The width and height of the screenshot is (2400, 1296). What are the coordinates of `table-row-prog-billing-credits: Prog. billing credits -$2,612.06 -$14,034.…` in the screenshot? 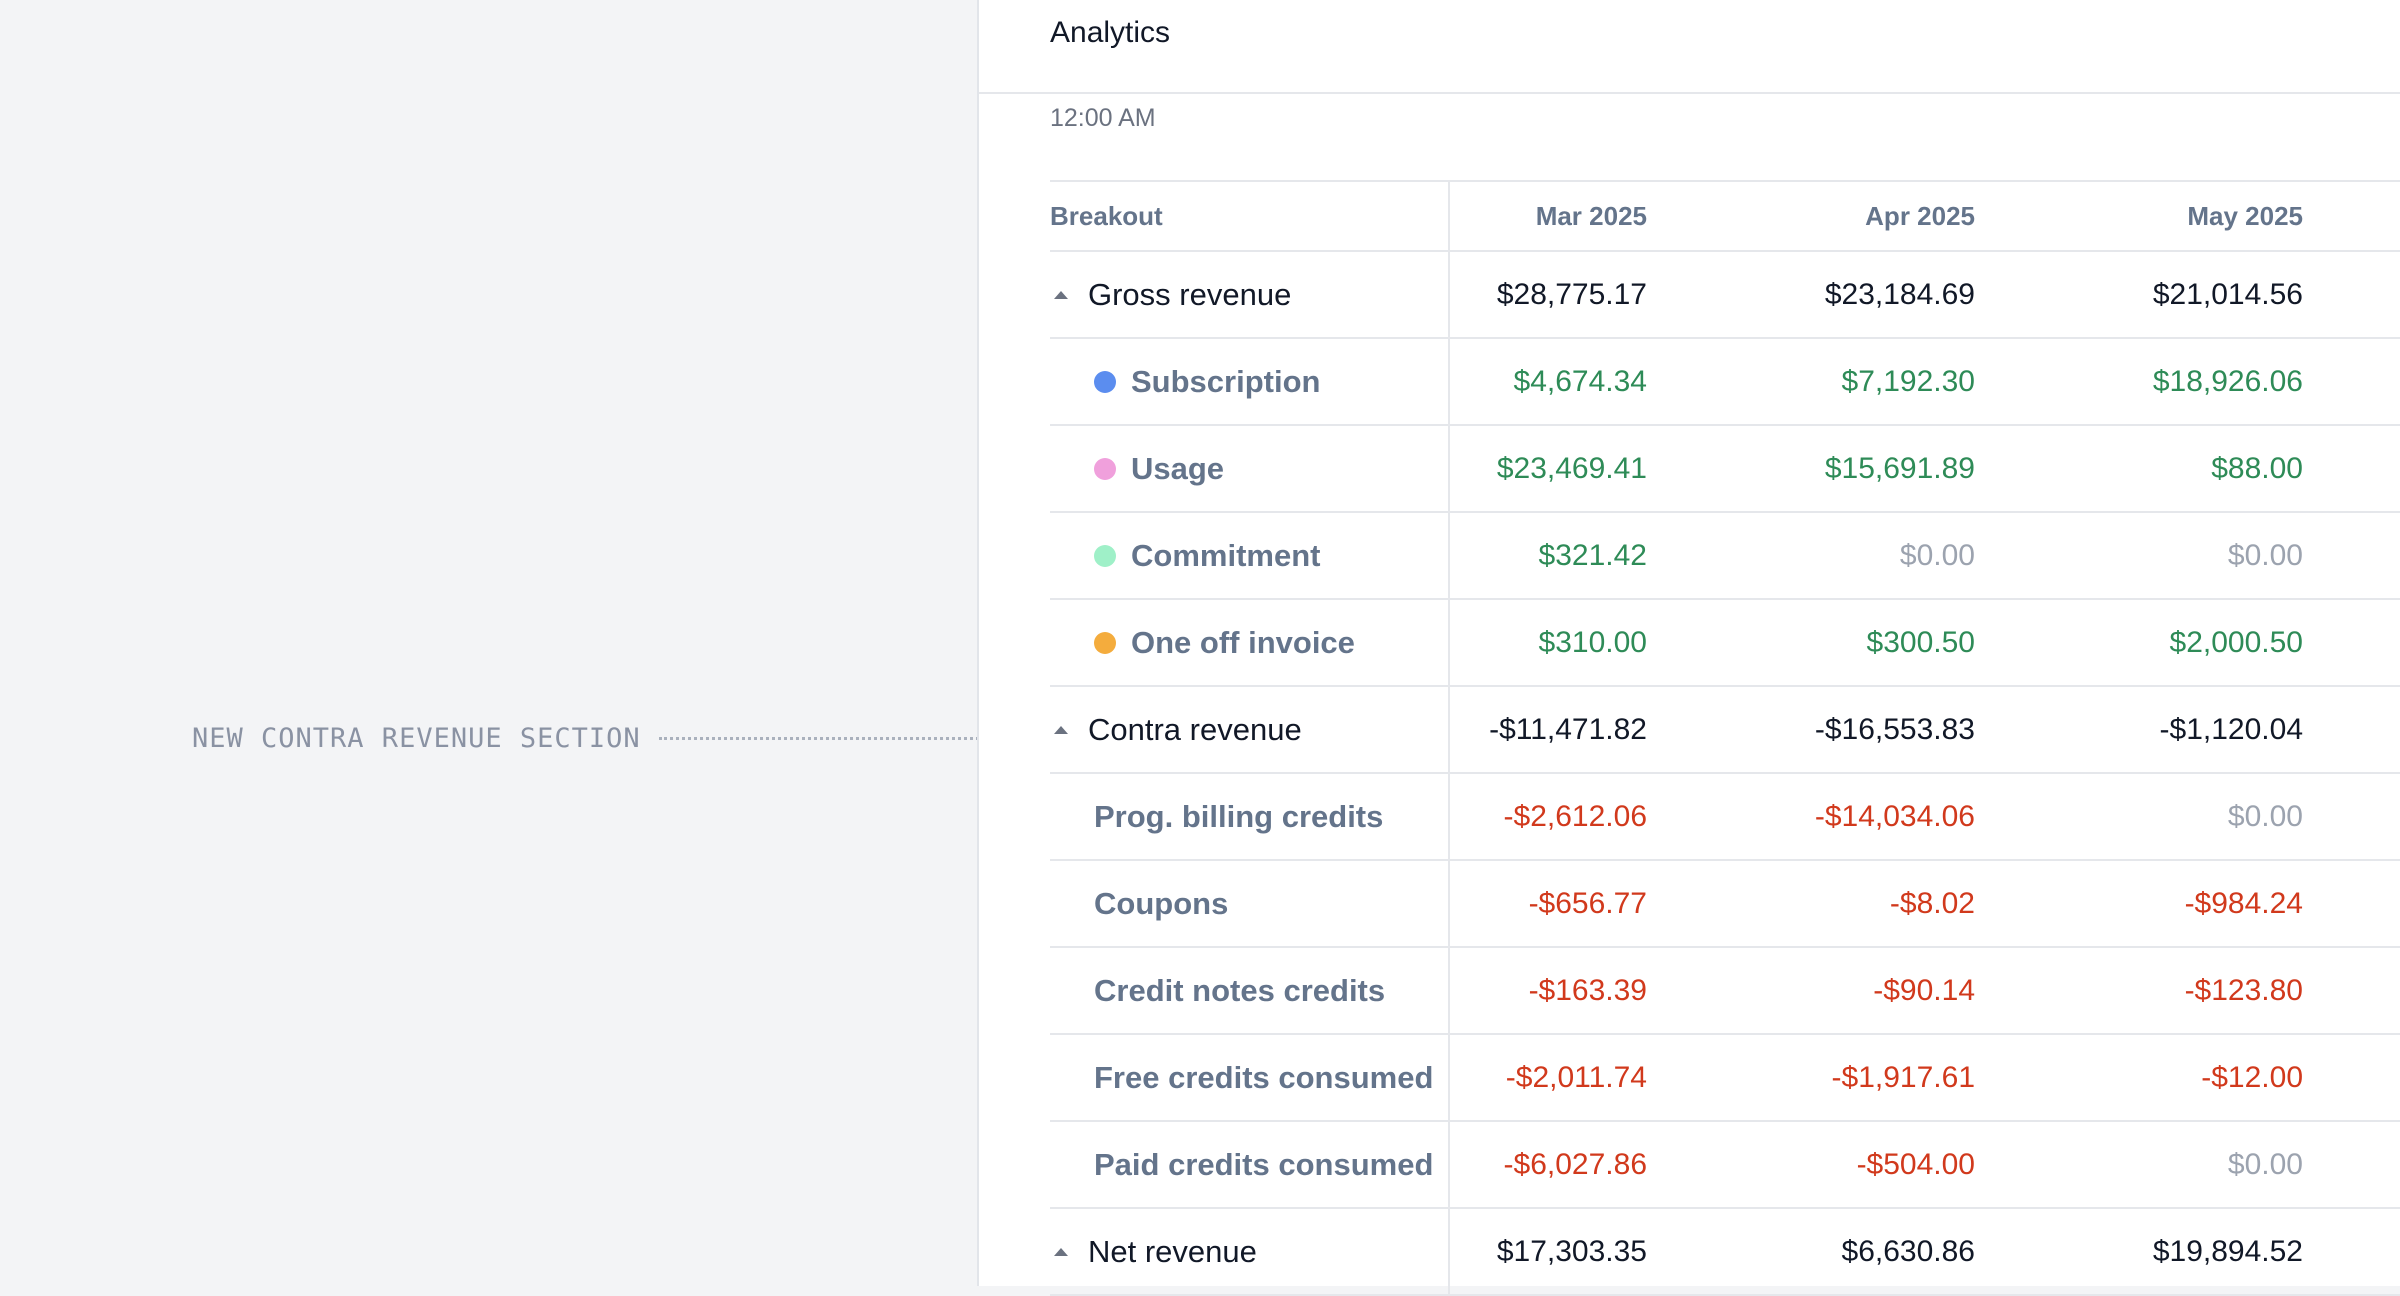 It's located at (1725, 817).